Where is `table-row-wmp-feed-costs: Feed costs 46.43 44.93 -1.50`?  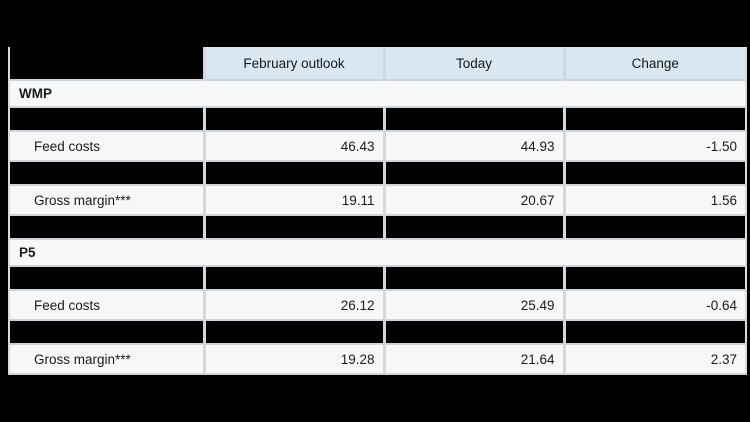 table-row-wmp-feed-costs: Feed costs 46.43 44.93 -1.50 is located at coordinates (377, 146).